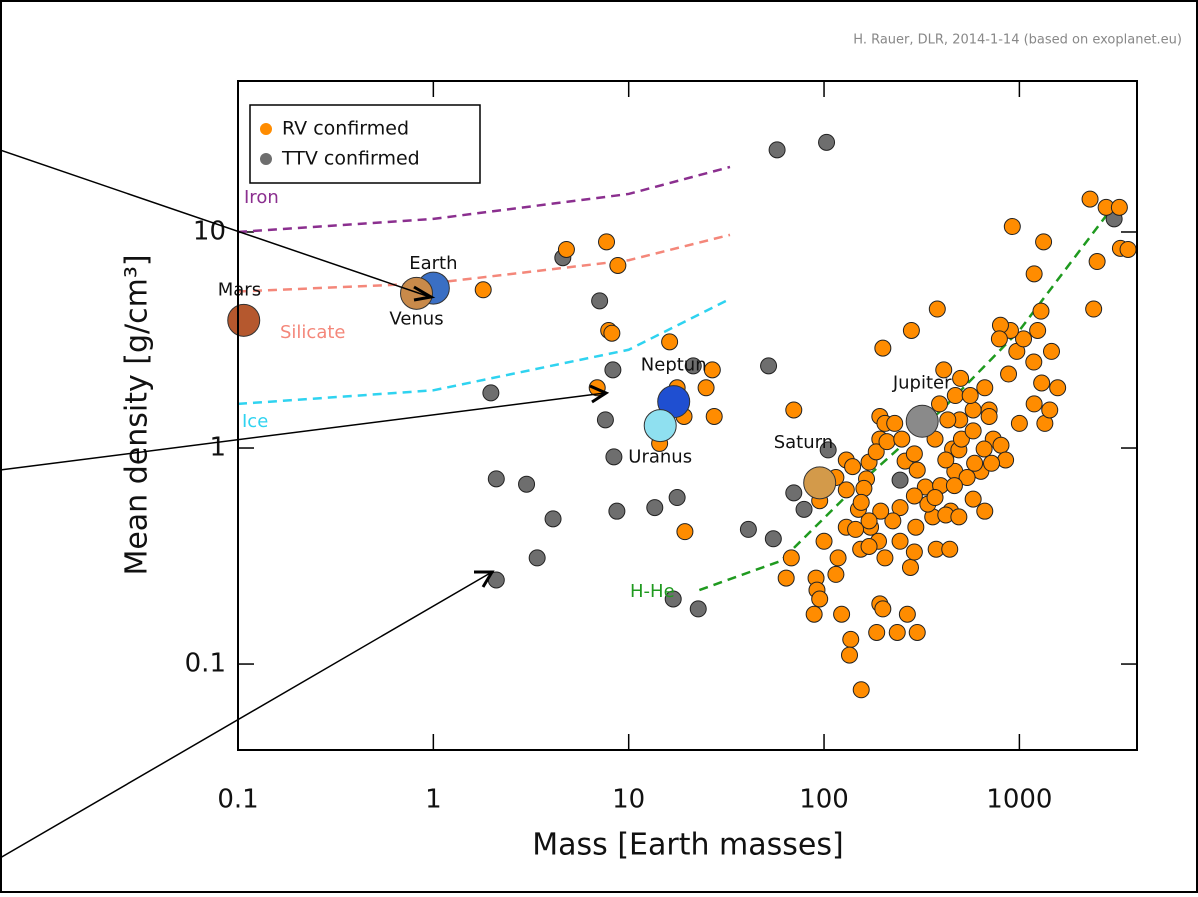 Image resolution: width=1198 pixels, height=897 pixels. Describe the element at coordinates (687, 845) in the screenshot. I see `x-axis-title: Mass [Earth masses]` at that location.